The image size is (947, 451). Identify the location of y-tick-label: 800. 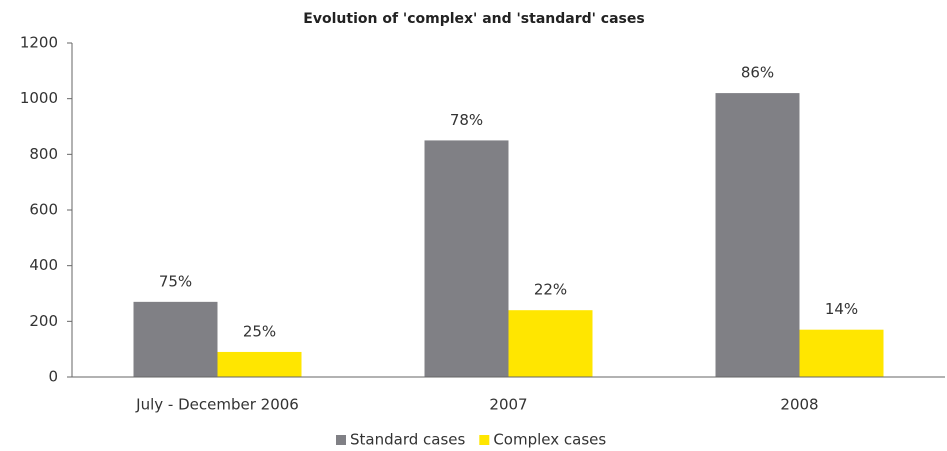
(43, 154).